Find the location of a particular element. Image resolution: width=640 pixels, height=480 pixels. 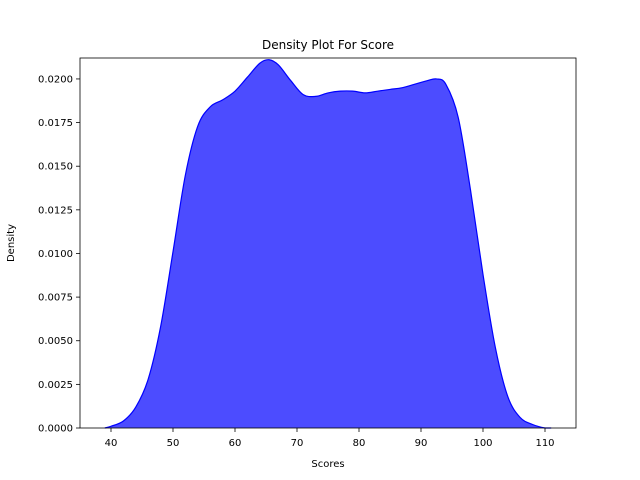

y-tick-label: 0.0175 is located at coordinates (55, 123).